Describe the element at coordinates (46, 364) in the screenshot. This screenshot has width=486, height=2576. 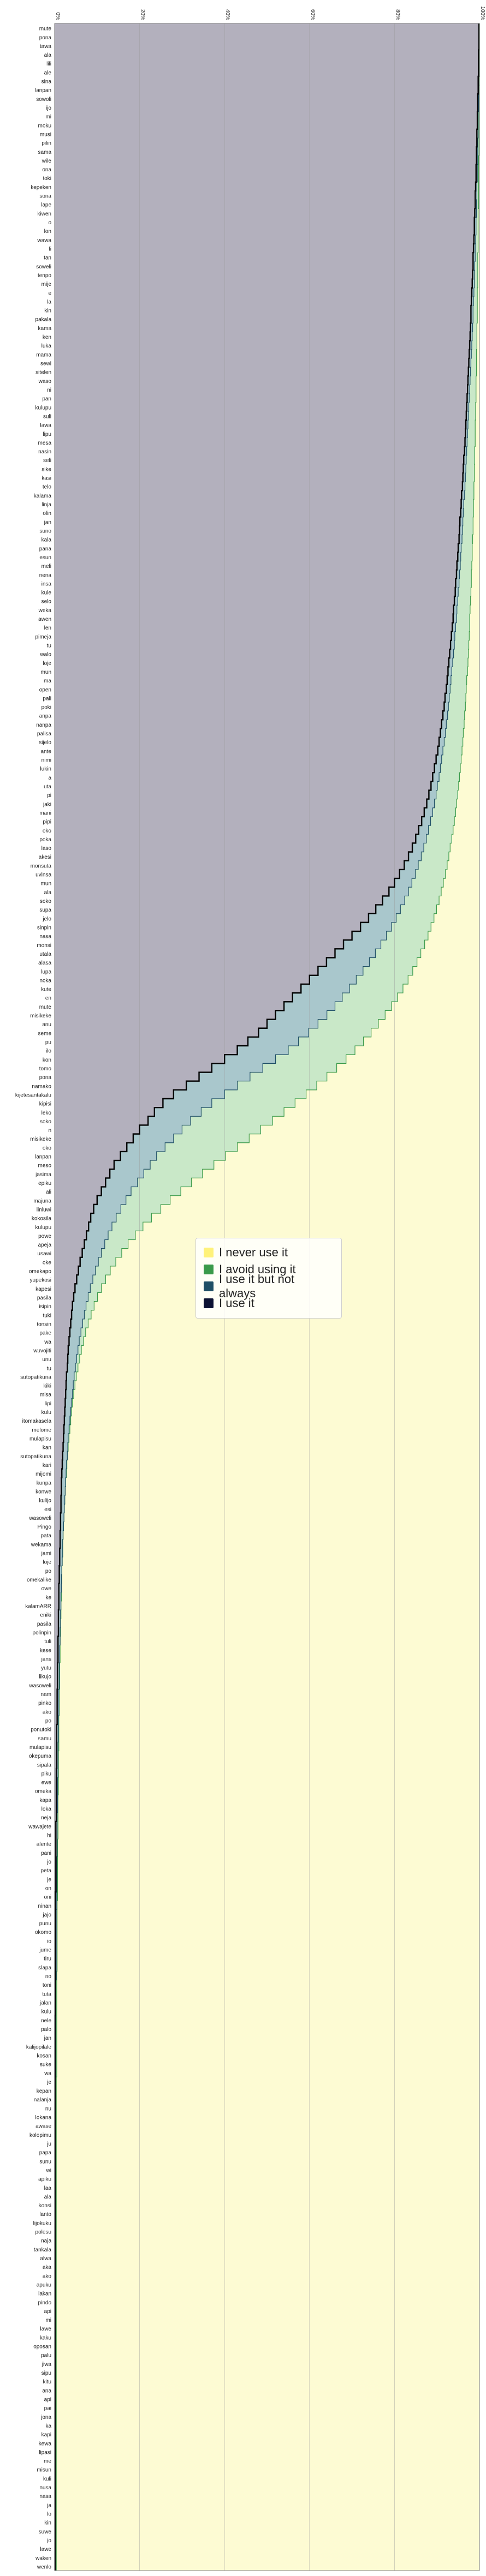
I see `category-label: sewi` at that location.